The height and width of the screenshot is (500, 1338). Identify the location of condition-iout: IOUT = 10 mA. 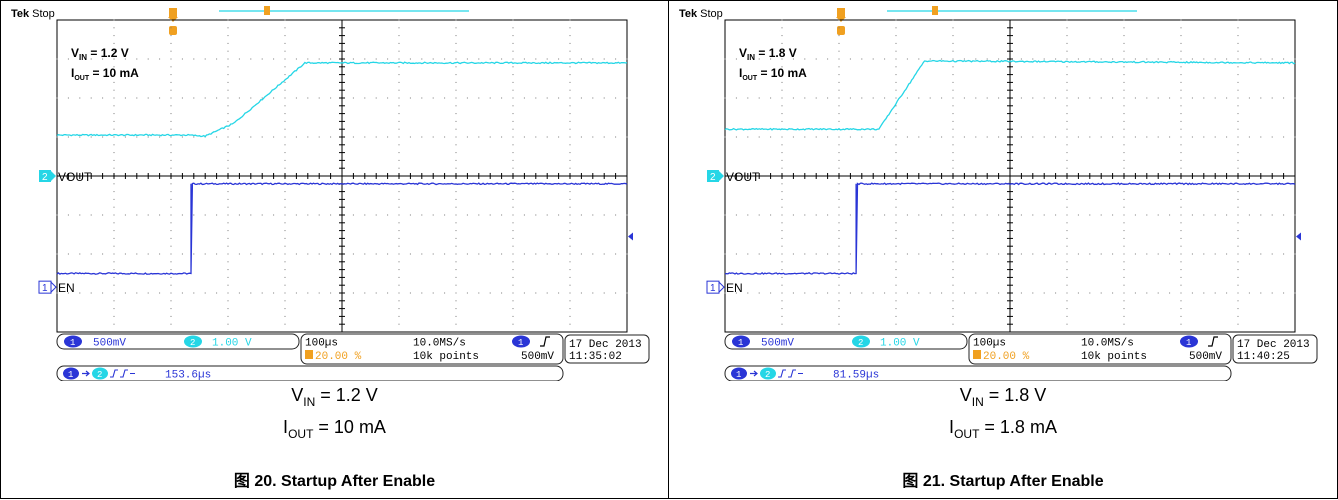
(334, 429).